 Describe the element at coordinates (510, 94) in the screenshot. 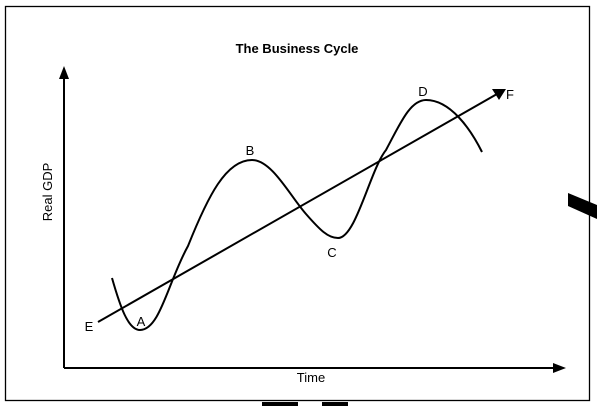

I see `point-f-label: F` at that location.